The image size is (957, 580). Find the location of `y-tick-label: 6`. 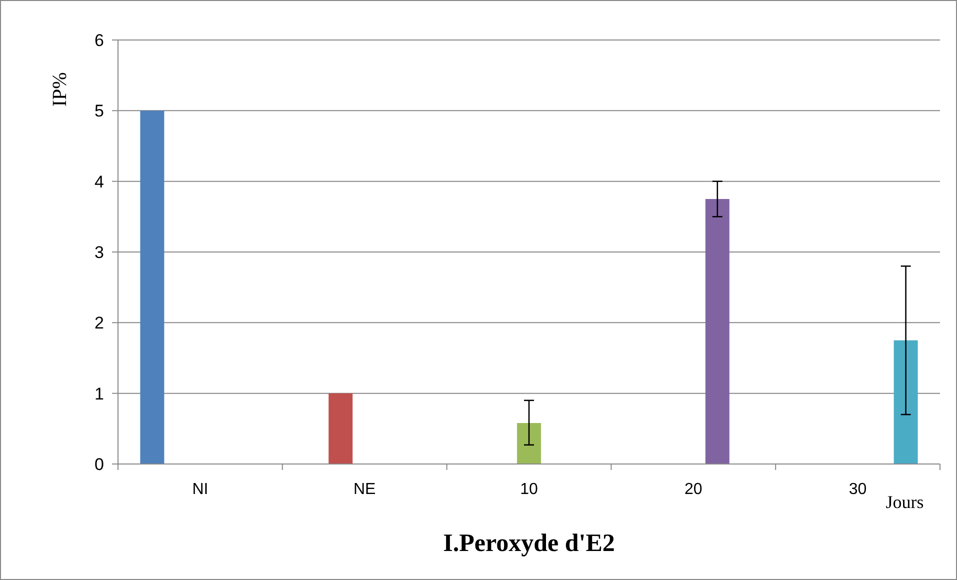

y-tick-label: 6 is located at coordinates (99, 40).